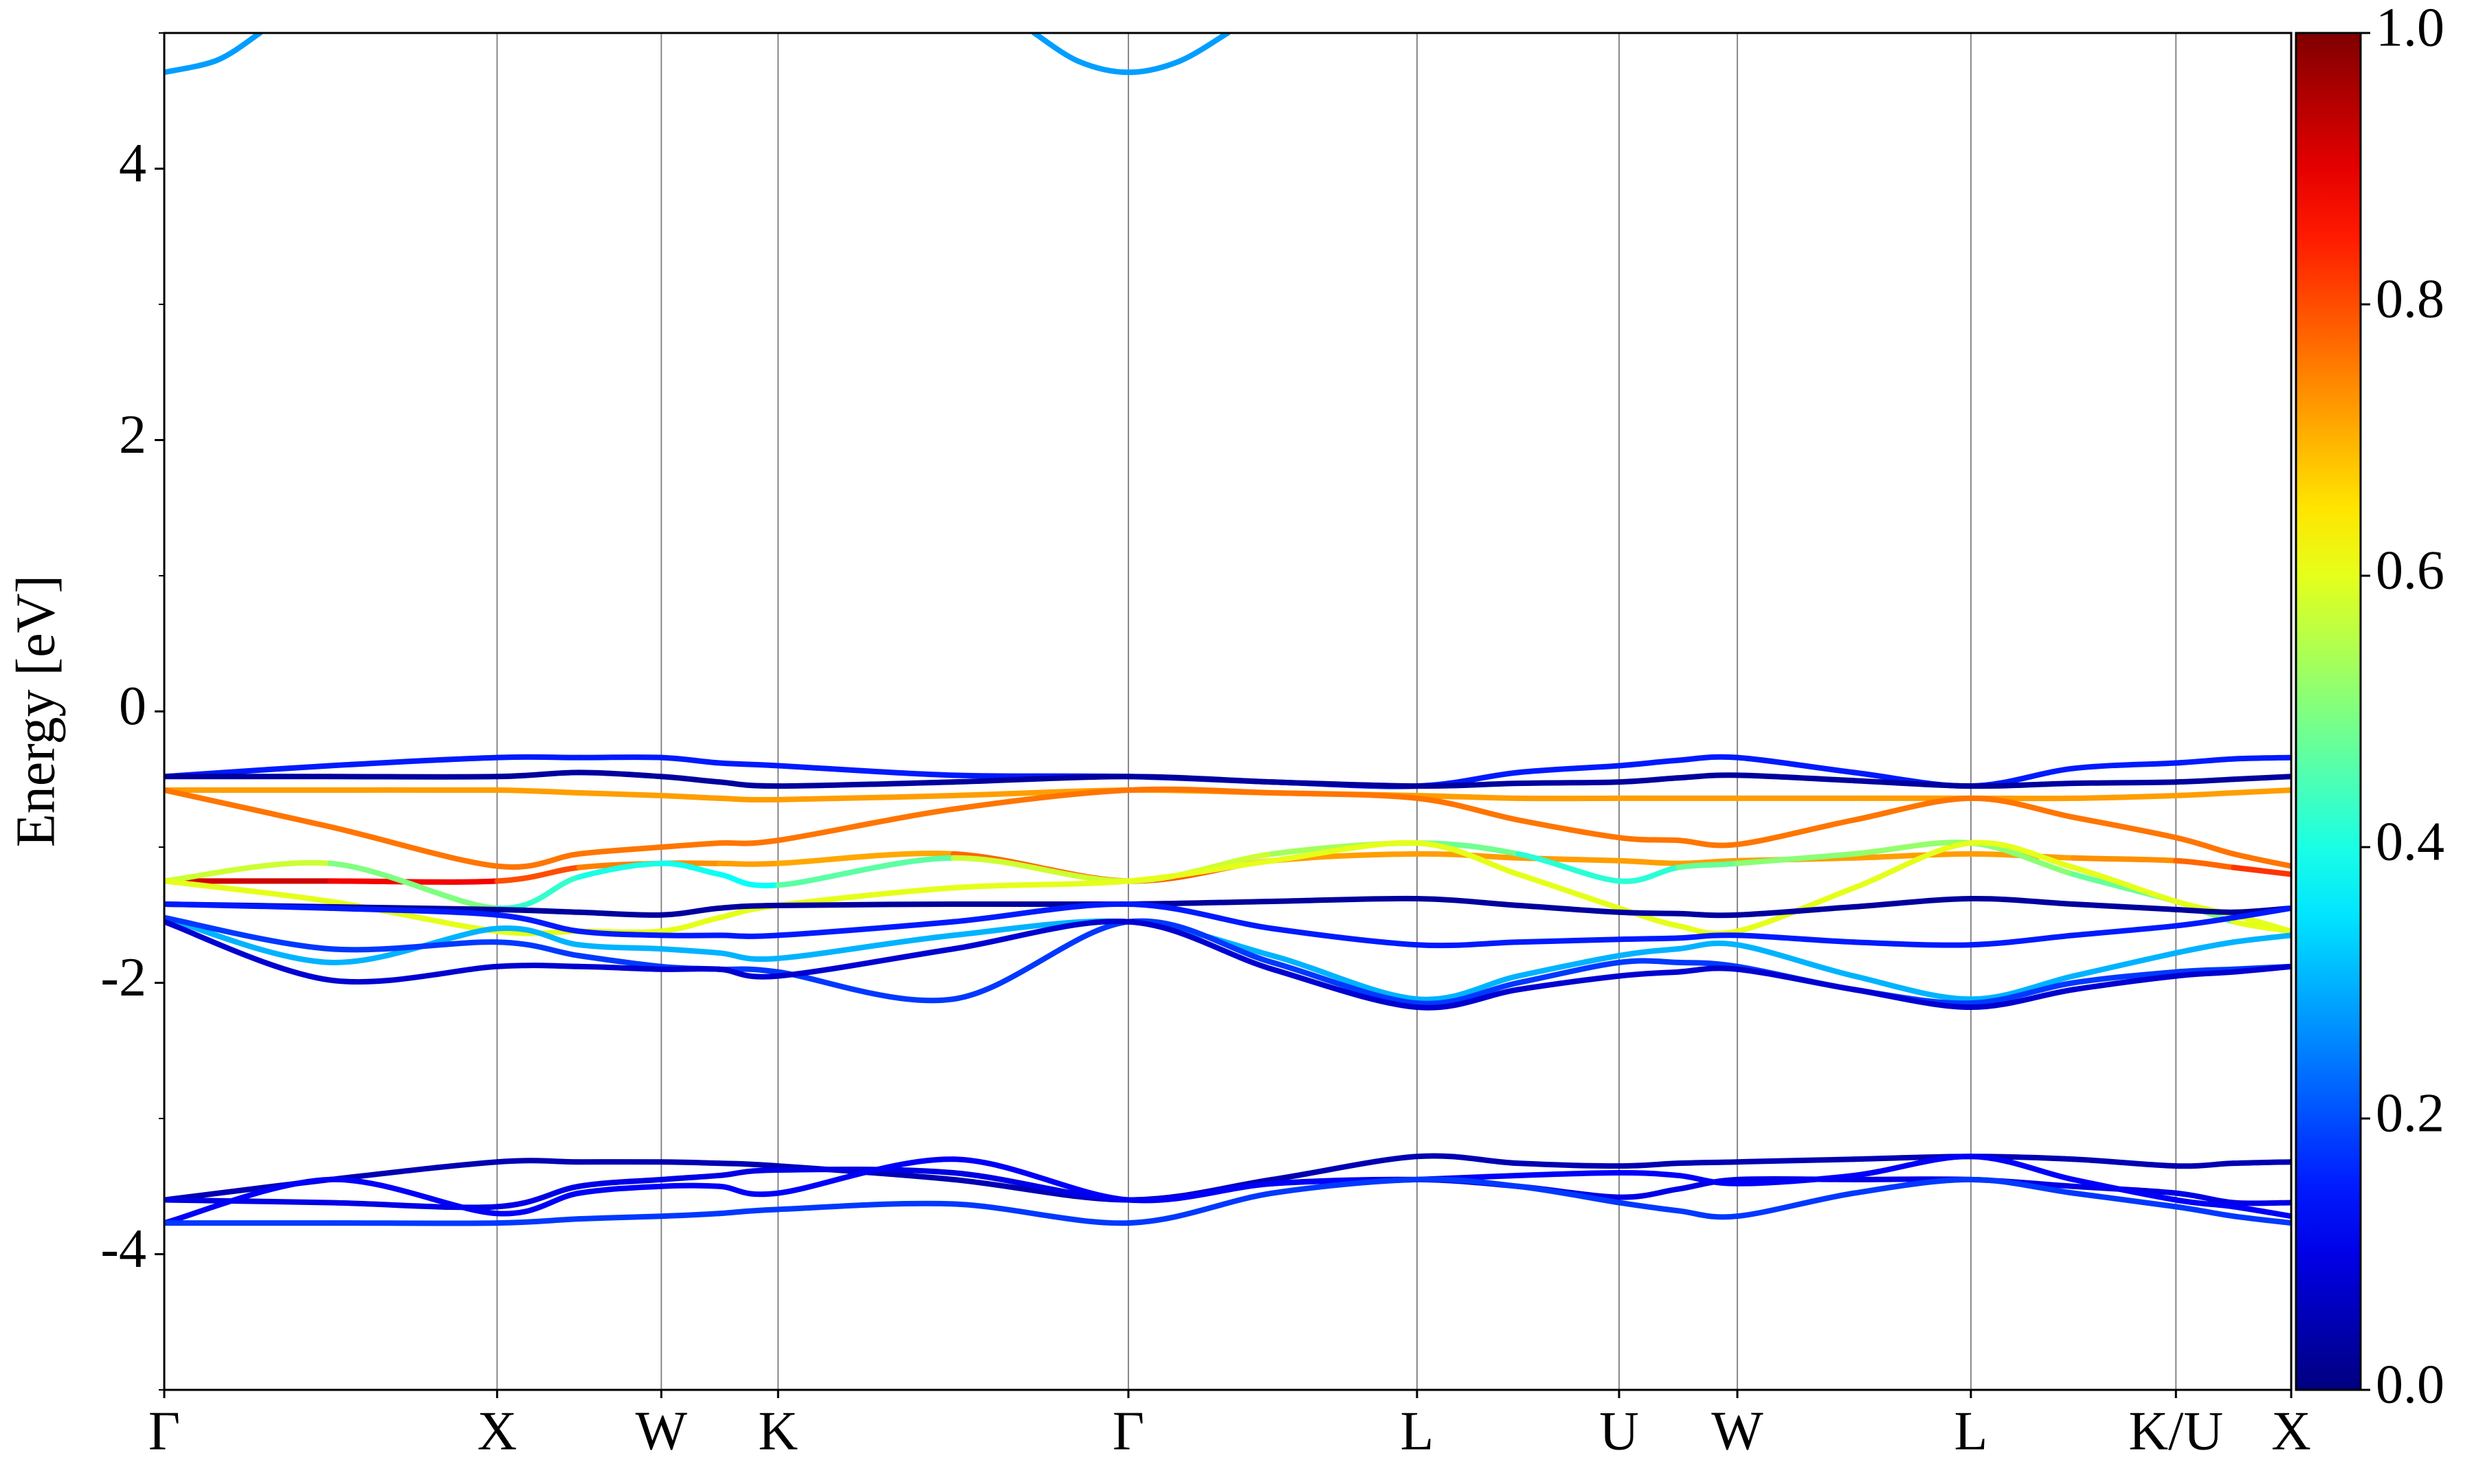  What do you see at coordinates (164, 1431) in the screenshot?
I see `x-tick-label: Γ` at bounding box center [164, 1431].